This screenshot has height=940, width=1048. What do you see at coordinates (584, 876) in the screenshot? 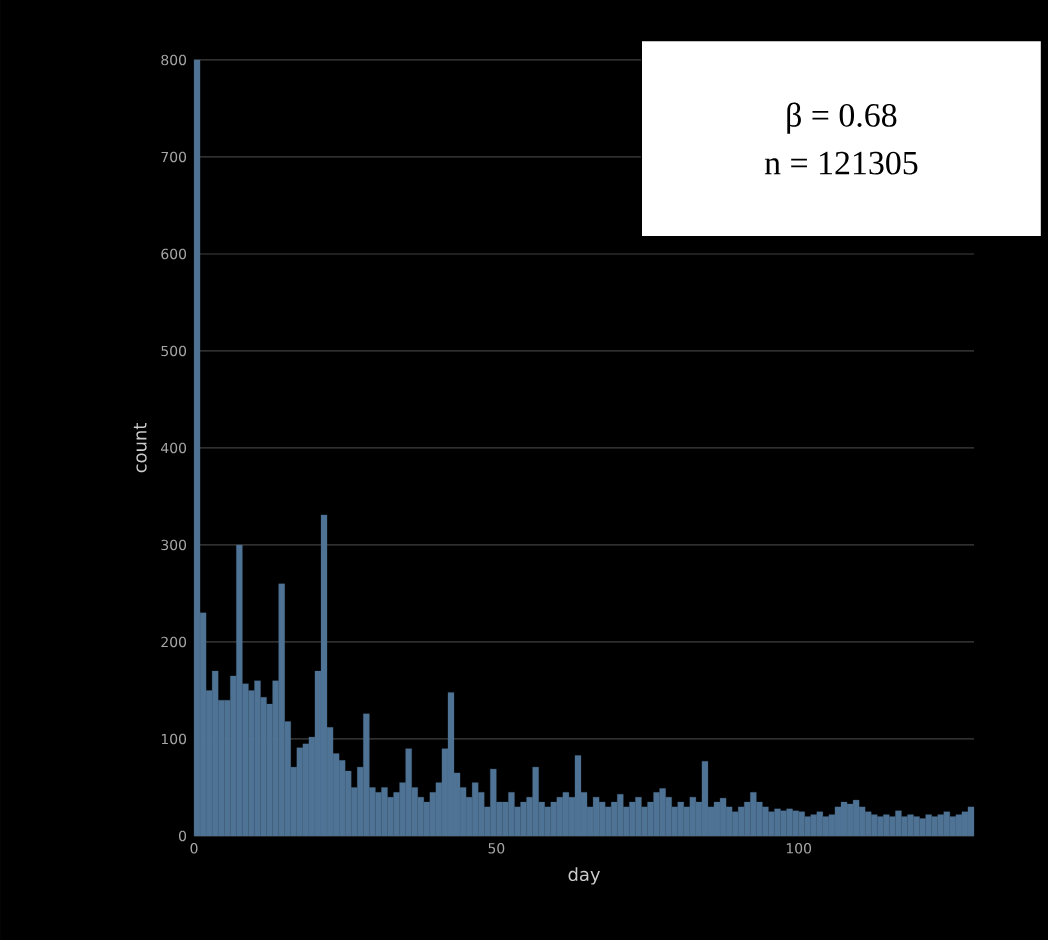
I see `x-axis-title: day` at bounding box center [584, 876].